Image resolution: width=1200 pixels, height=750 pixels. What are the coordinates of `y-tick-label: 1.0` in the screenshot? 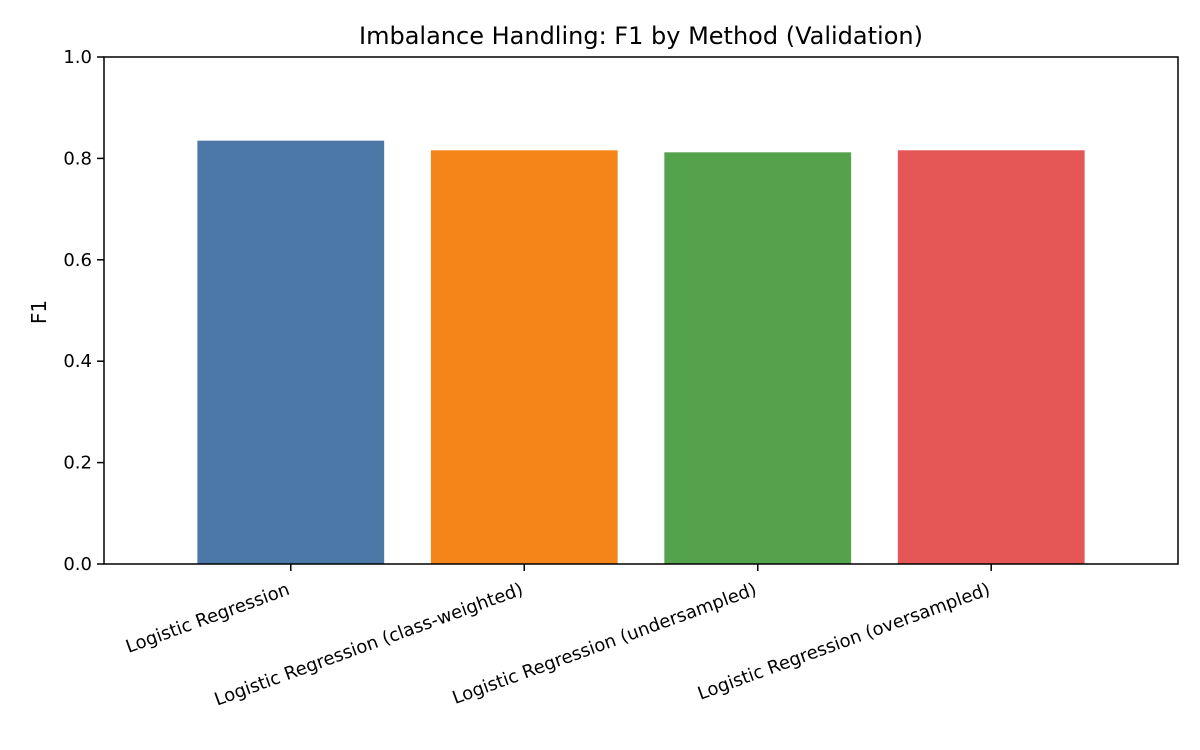 It's located at (77, 57).